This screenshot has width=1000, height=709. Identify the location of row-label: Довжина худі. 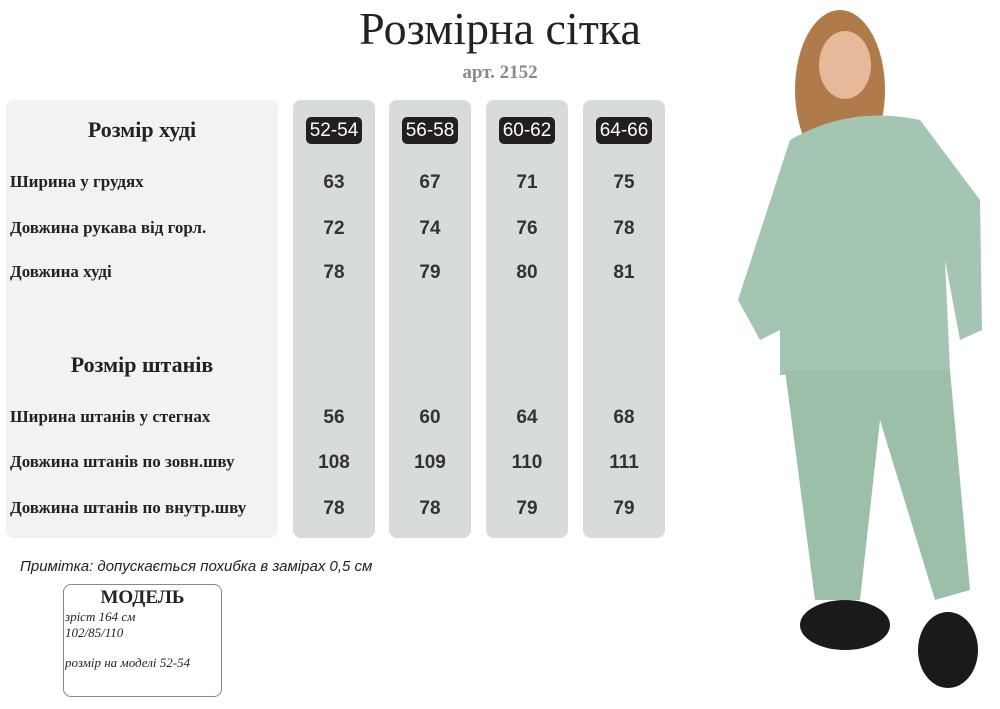
(61, 271).